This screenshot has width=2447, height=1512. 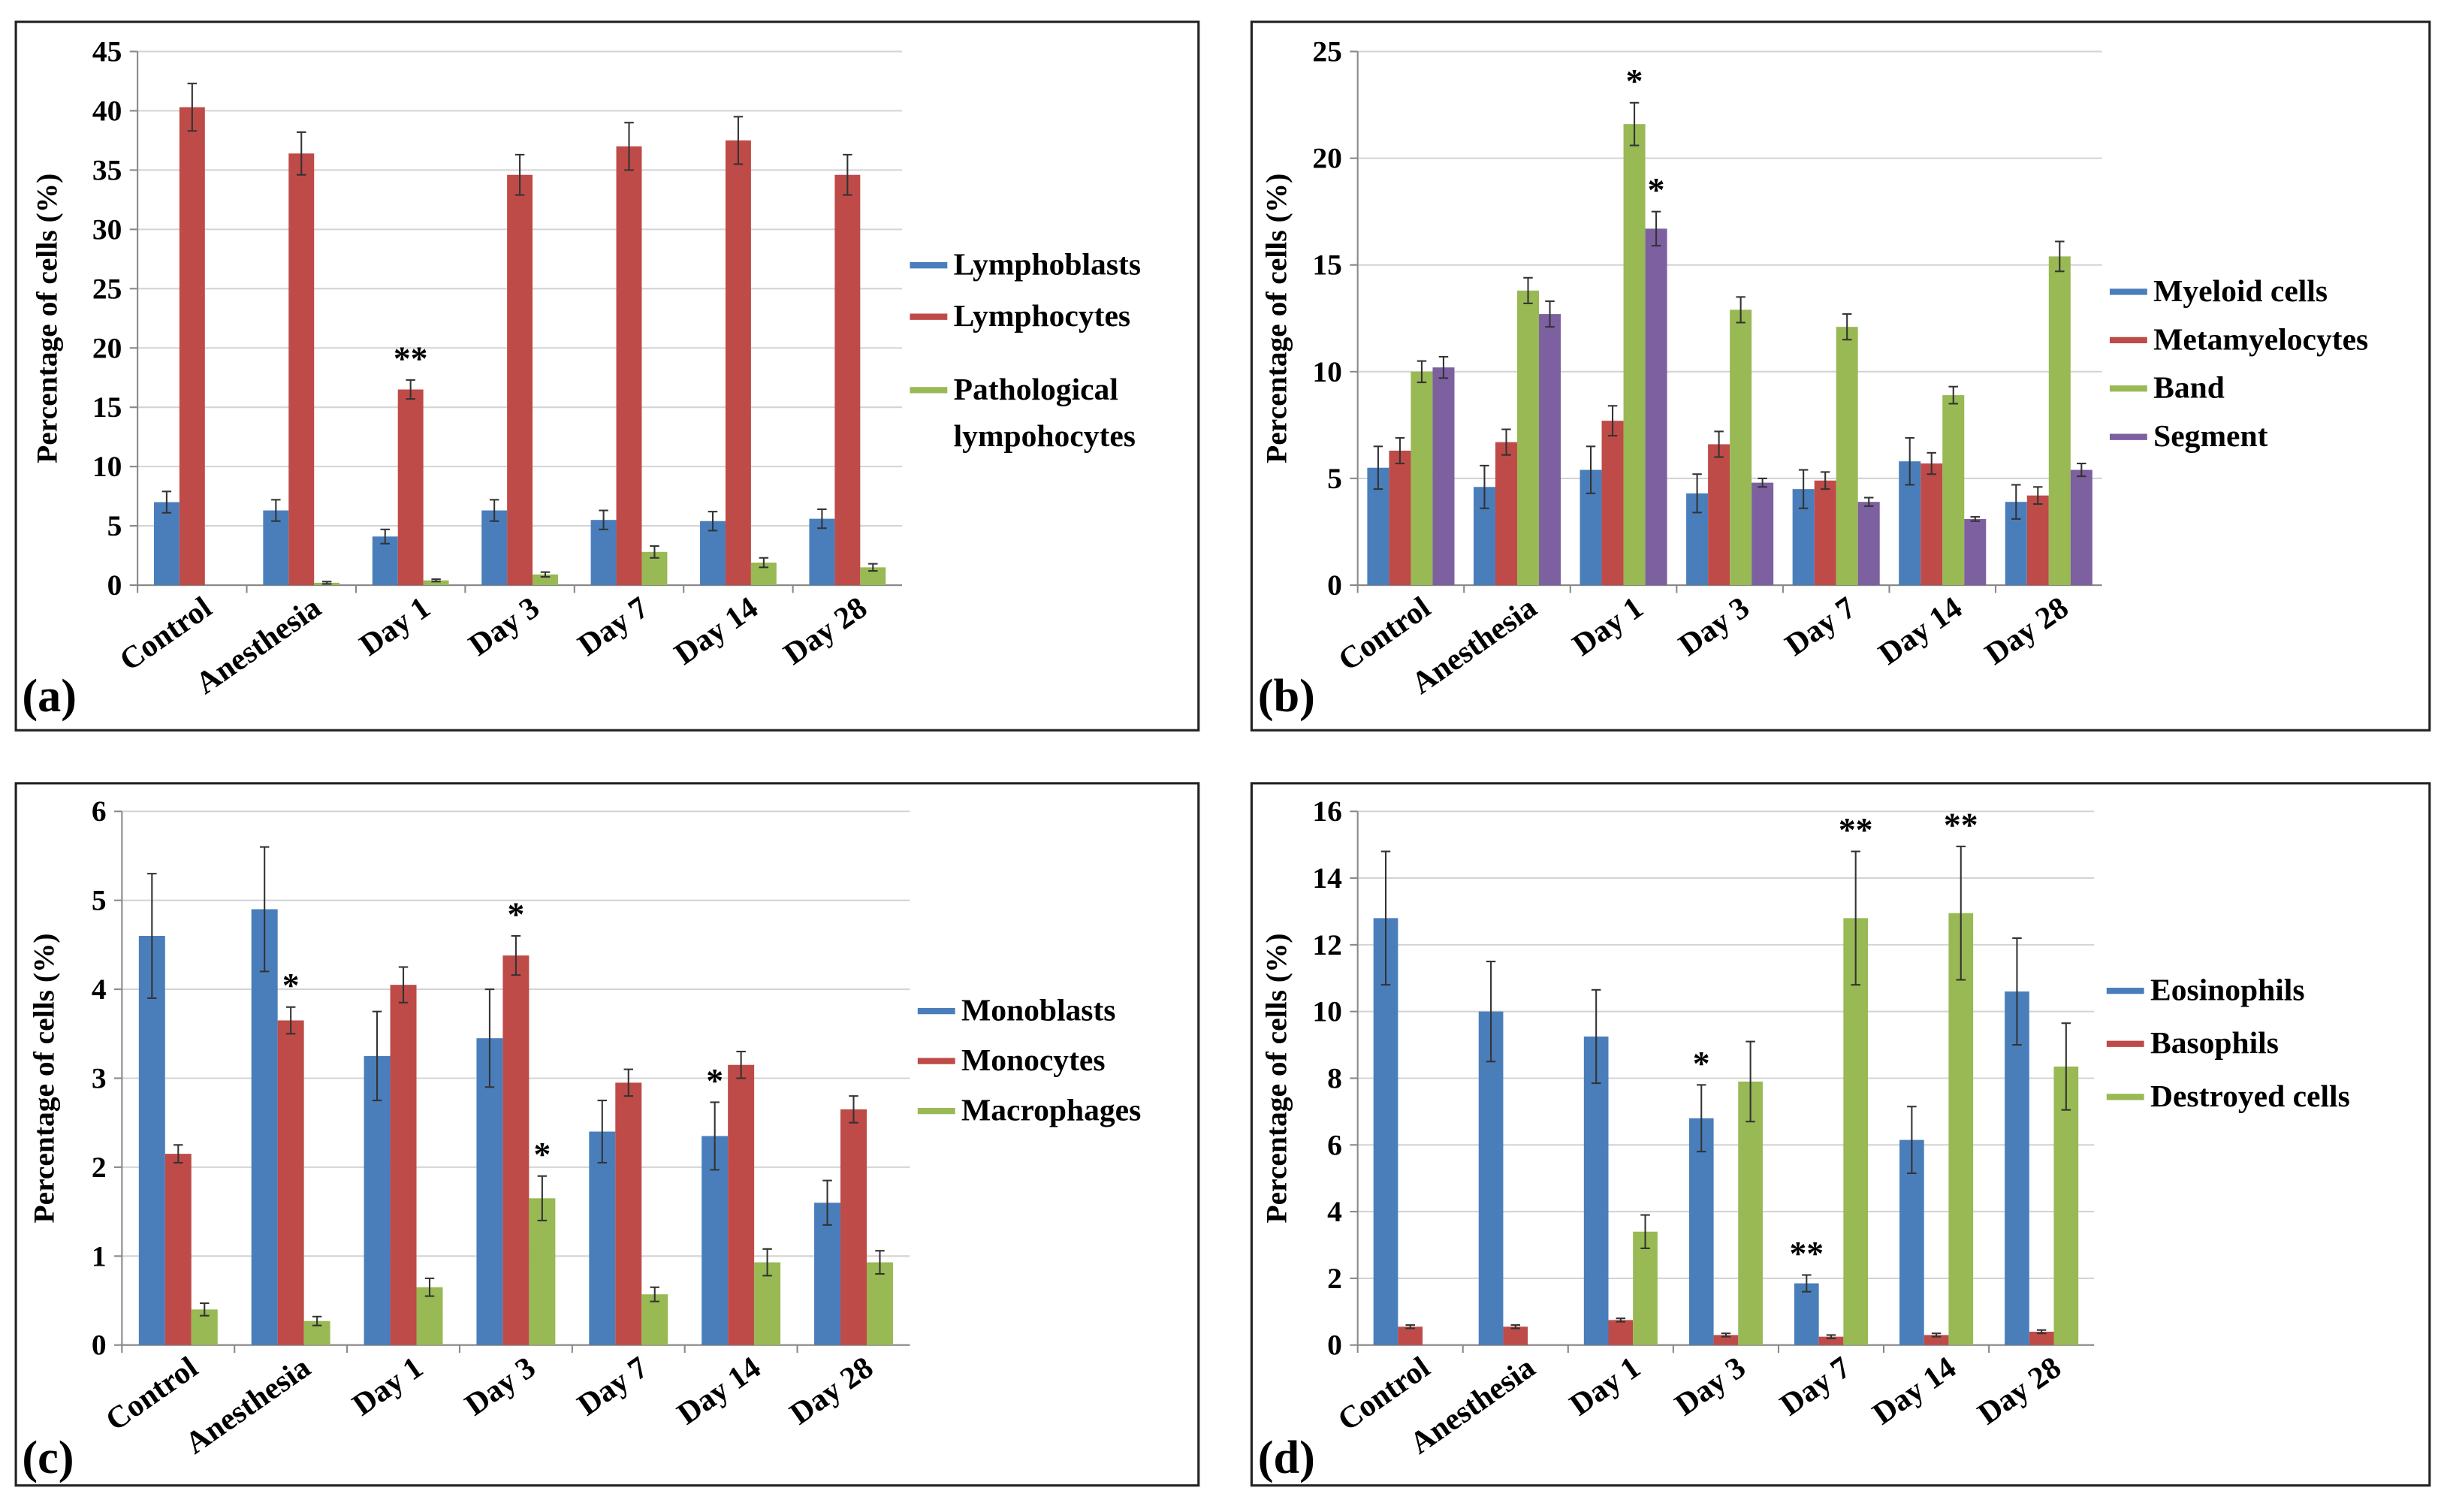 What do you see at coordinates (1042, 316) in the screenshot?
I see `legend-label: Lymphocytes` at bounding box center [1042, 316].